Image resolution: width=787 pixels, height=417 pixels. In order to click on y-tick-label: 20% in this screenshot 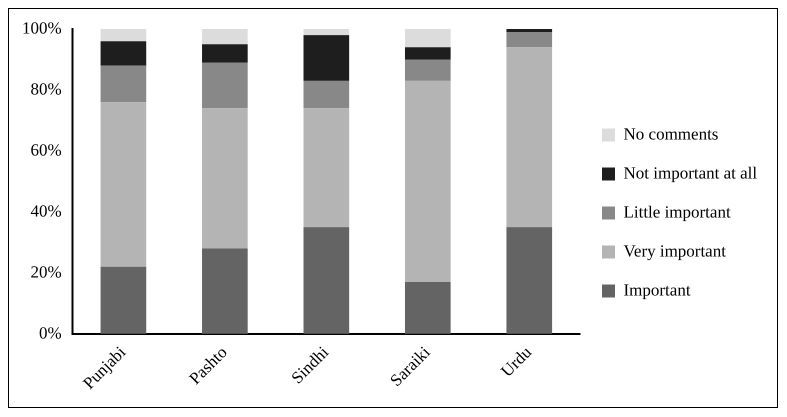, I will do `click(46, 272)`.